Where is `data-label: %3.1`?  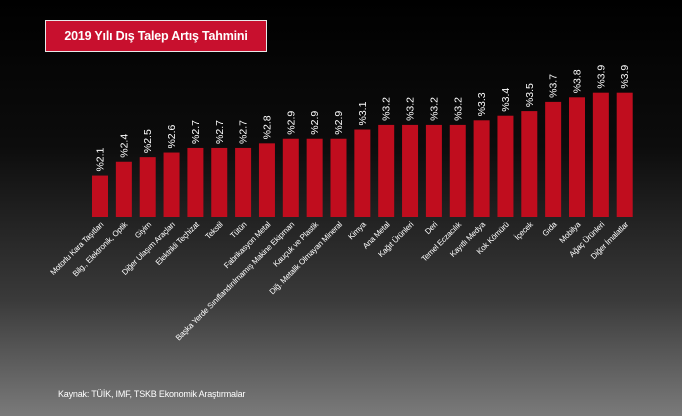 data-label: %3.1 is located at coordinates (363, 113).